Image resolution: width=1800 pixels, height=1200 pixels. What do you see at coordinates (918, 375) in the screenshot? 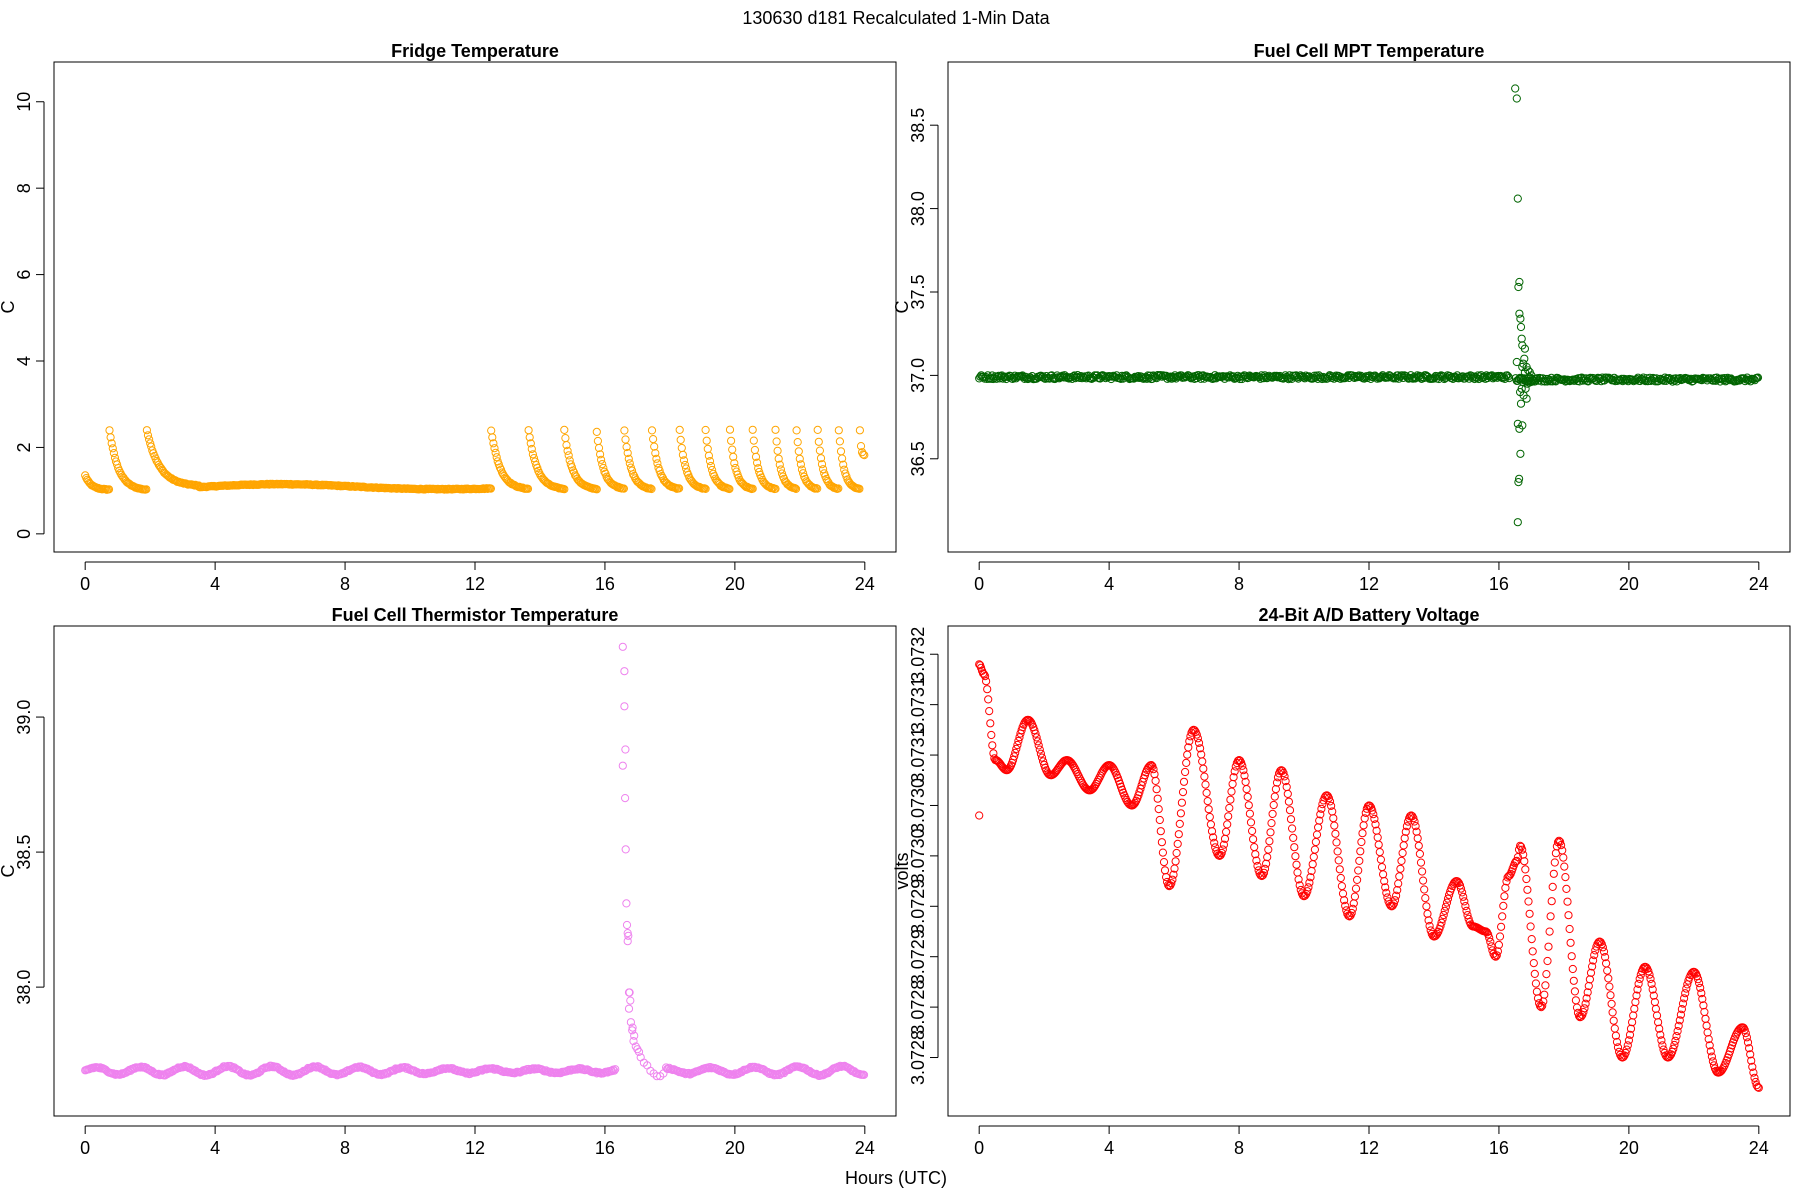
I see `y-tick-label: 37.0` at bounding box center [918, 375].